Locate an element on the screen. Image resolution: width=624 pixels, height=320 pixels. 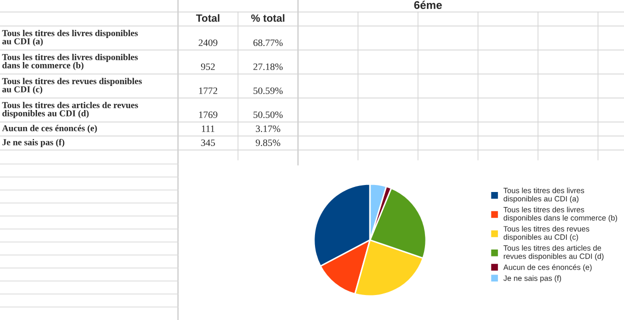
category-label: Je ne sais pas (f) is located at coordinates (33, 143).